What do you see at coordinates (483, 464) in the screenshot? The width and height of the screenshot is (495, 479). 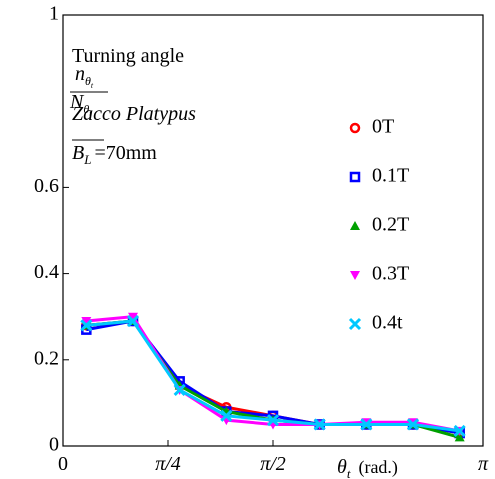 I see `x-tick-label: π` at bounding box center [483, 464].